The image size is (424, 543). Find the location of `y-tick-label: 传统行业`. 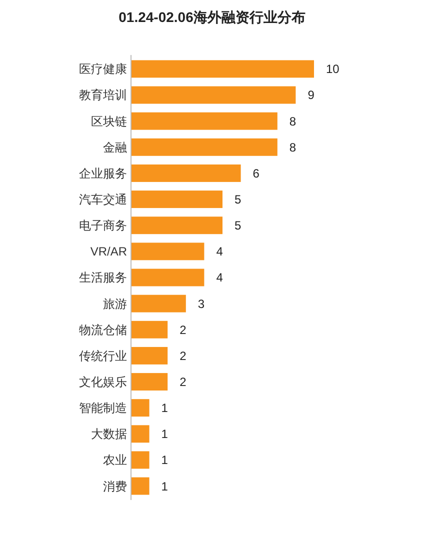

y-tick-label: 传统行业 is located at coordinates (103, 355).